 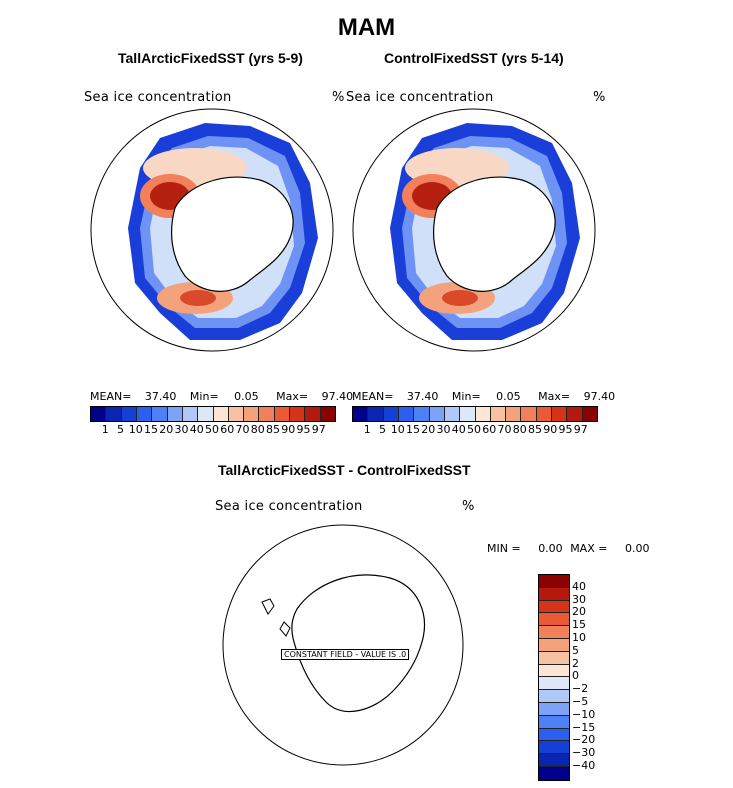 I want to click on min-label: Min=, so click(x=204, y=396).